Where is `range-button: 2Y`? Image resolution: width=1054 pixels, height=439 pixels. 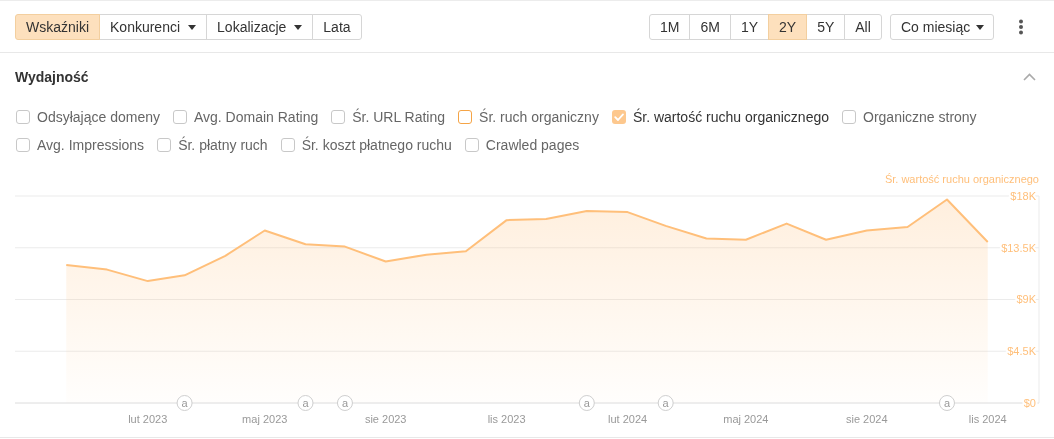
range-button: 2Y is located at coordinates (788, 27).